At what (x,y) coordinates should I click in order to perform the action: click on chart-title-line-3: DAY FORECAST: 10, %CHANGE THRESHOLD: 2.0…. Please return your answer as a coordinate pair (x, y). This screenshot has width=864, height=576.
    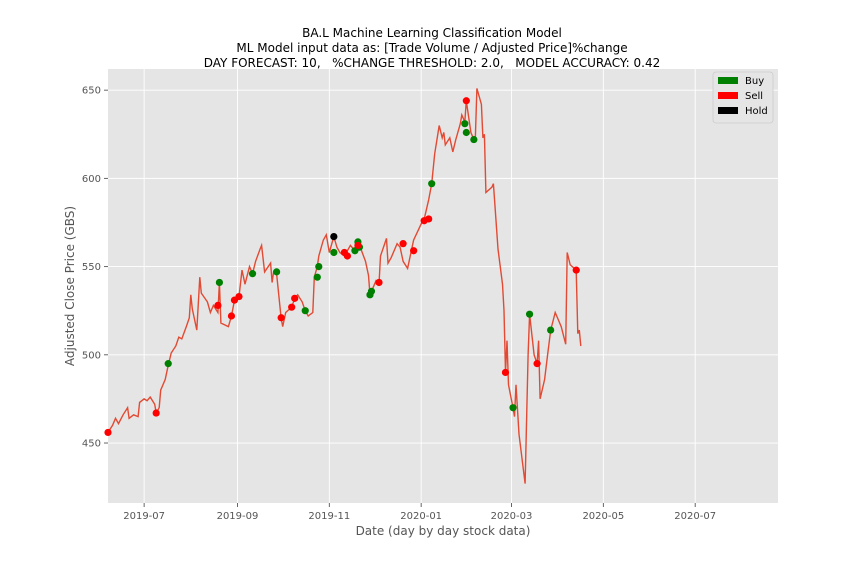
    Looking at the image, I should click on (432, 63).